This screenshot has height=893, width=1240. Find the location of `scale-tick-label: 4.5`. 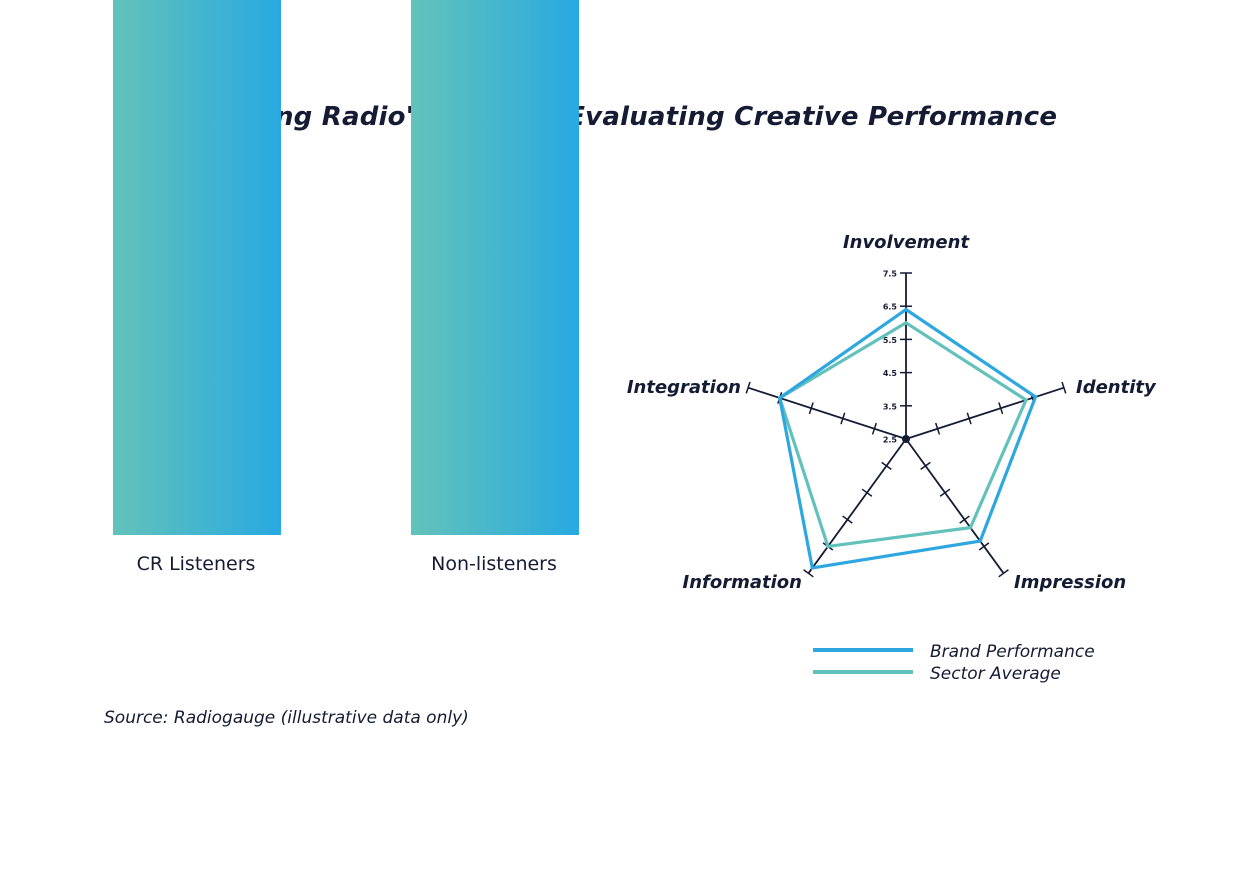

scale-tick-label: 4.5 is located at coordinates (890, 373).